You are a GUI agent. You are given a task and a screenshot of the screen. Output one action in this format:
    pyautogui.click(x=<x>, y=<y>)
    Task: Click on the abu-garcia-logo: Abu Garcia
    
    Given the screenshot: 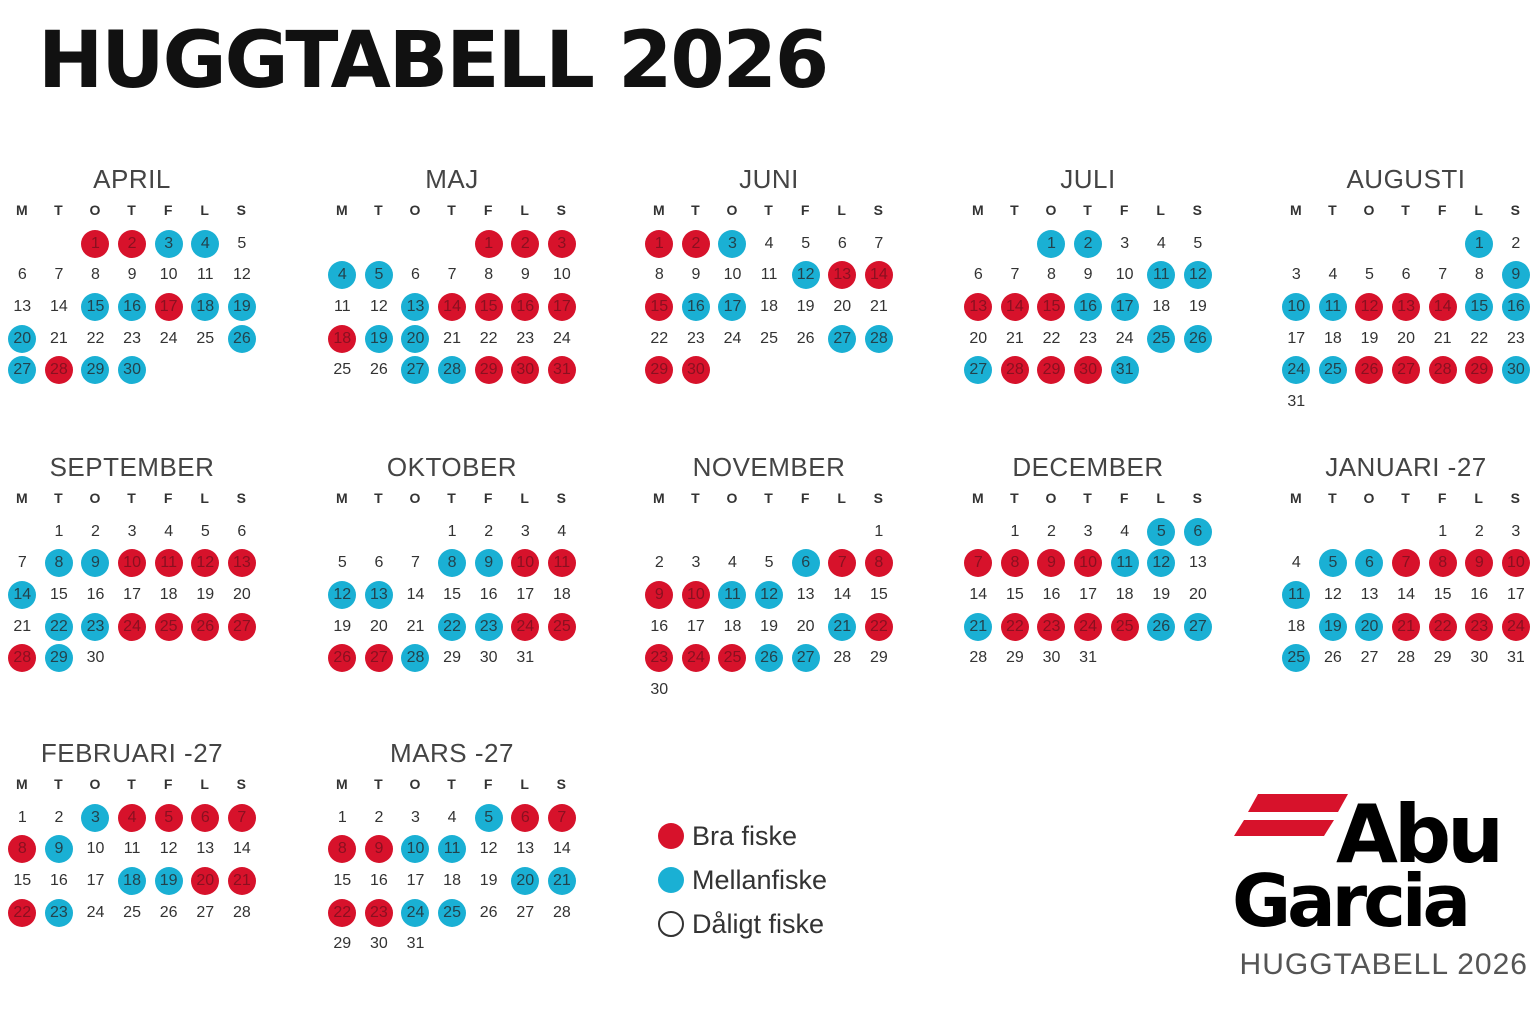 What is the action you would take?
    pyautogui.click(x=1368, y=860)
    